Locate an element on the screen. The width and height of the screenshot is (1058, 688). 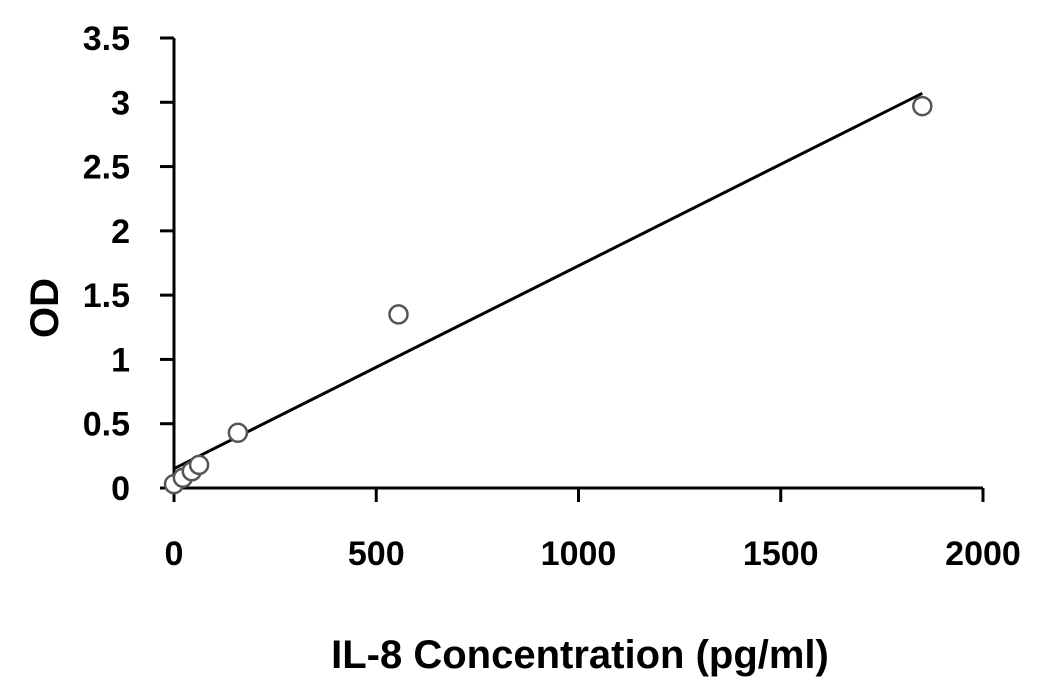
y-tick-label: 2 is located at coordinates (120, 232).